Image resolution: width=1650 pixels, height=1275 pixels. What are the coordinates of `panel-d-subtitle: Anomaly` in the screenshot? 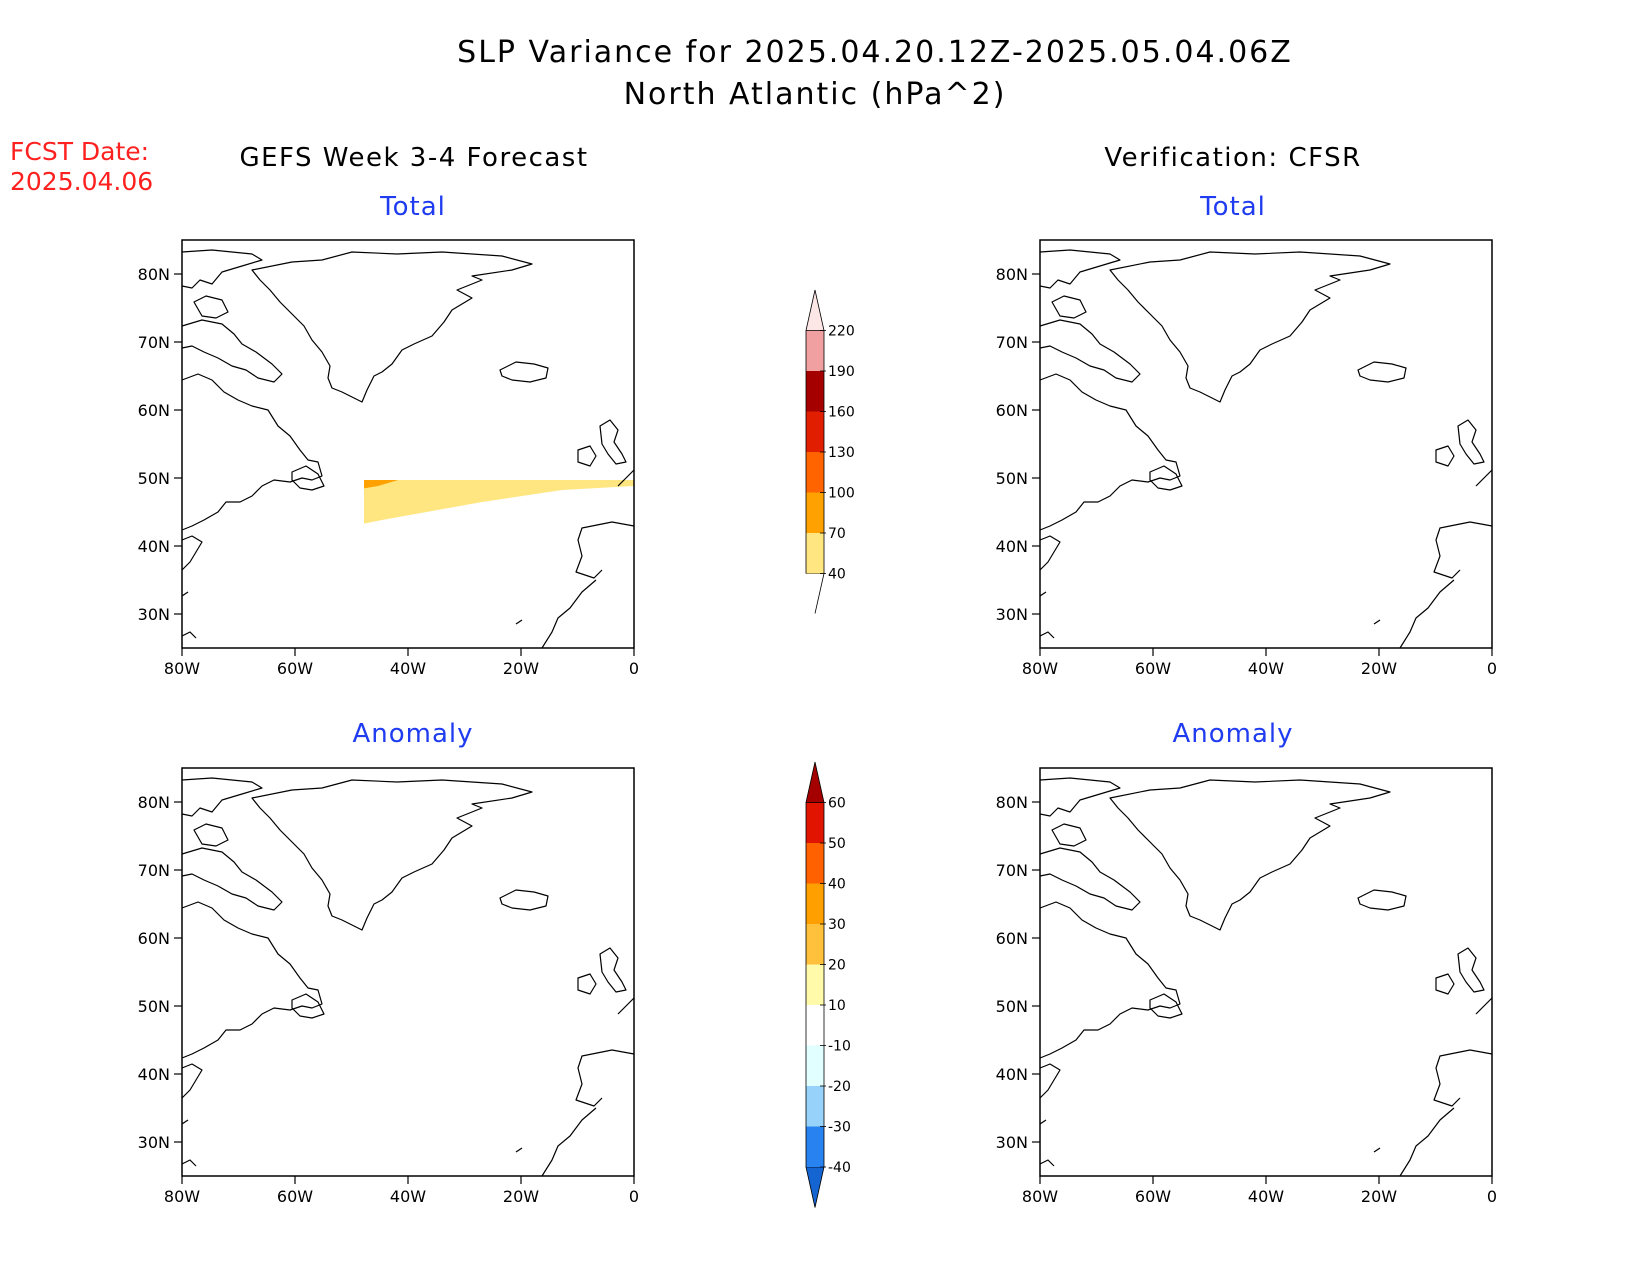 It's located at (1232, 734).